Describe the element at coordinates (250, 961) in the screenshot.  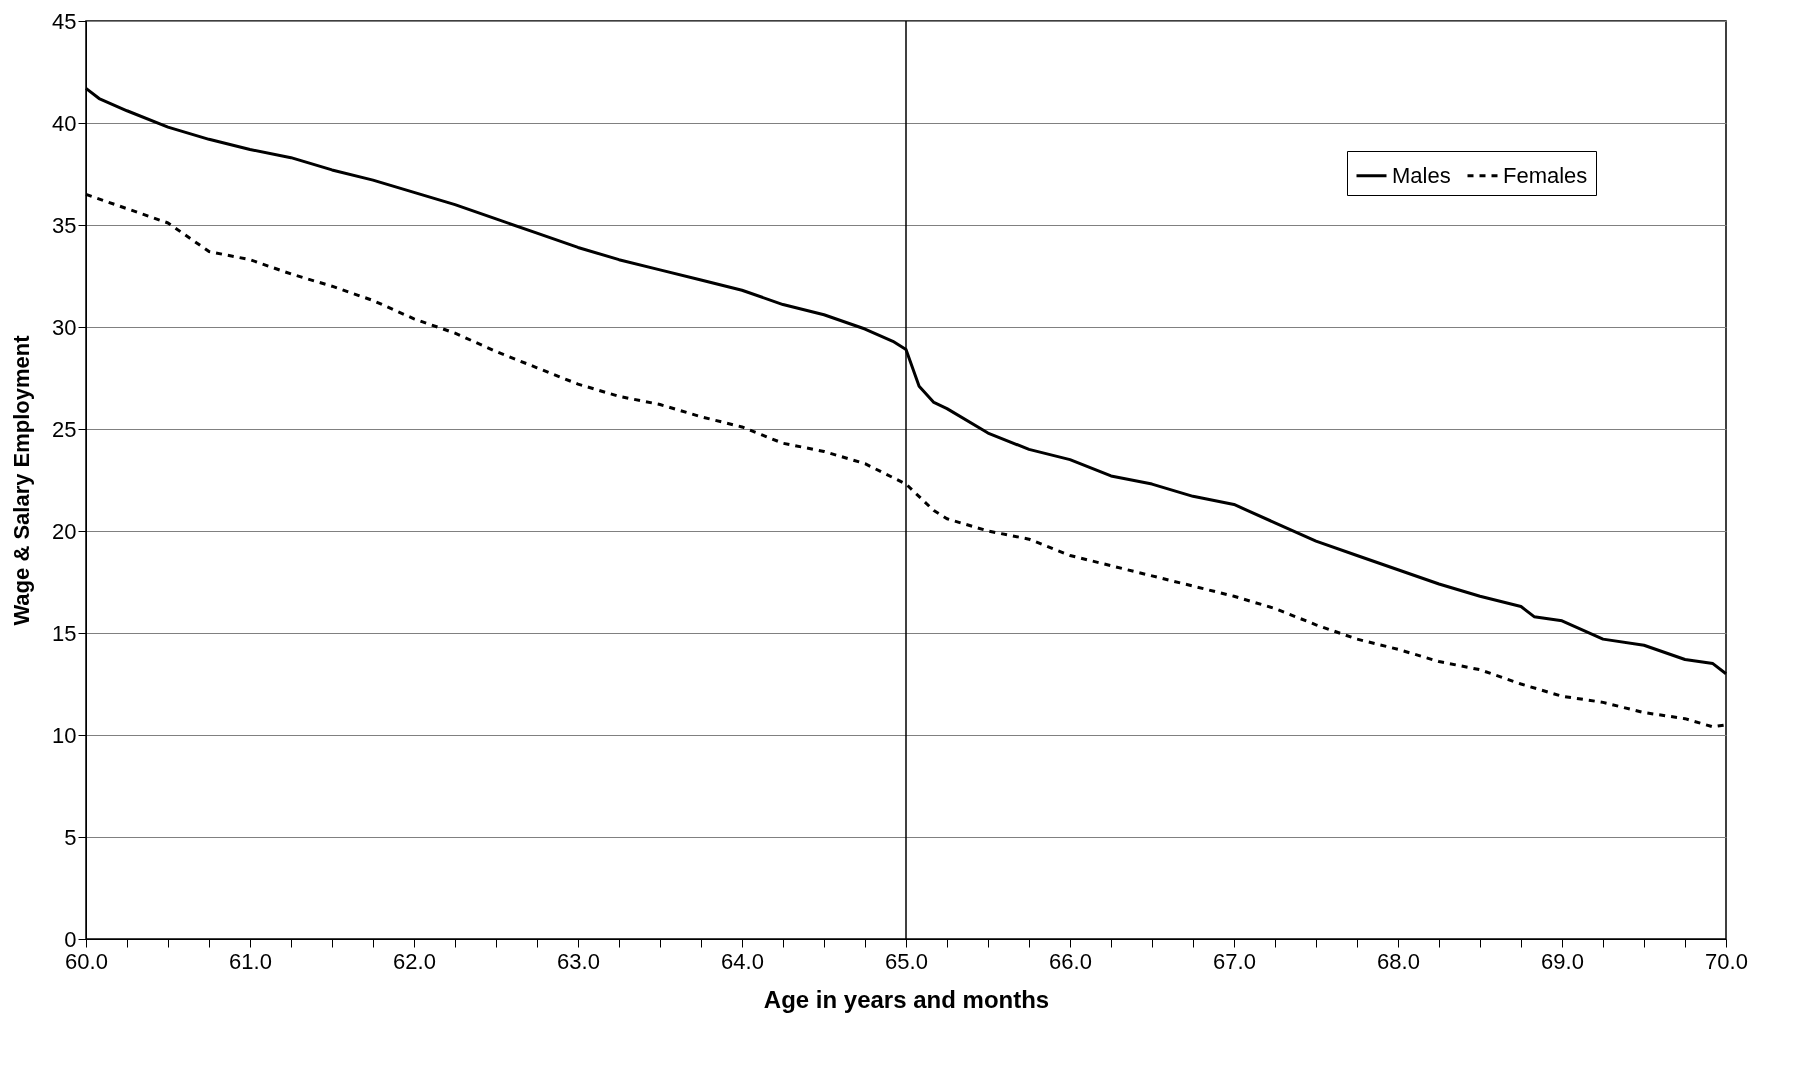
I see `x-tick-label: 61.0` at that location.